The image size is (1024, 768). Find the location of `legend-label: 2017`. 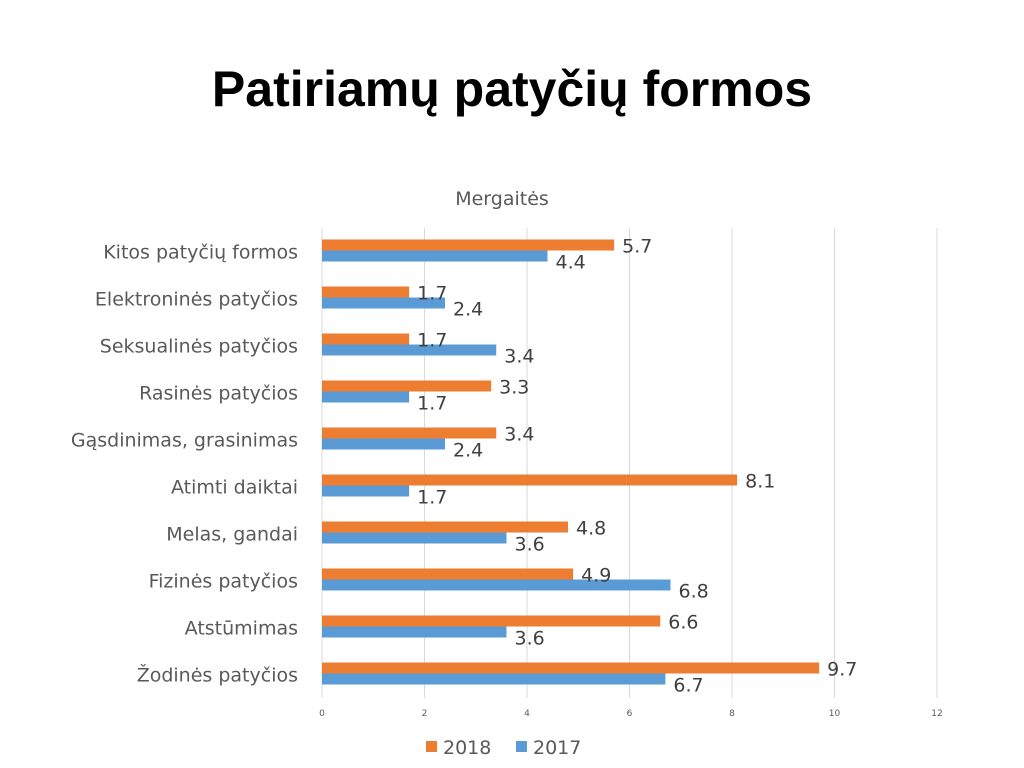

legend-label: 2017 is located at coordinates (557, 748).